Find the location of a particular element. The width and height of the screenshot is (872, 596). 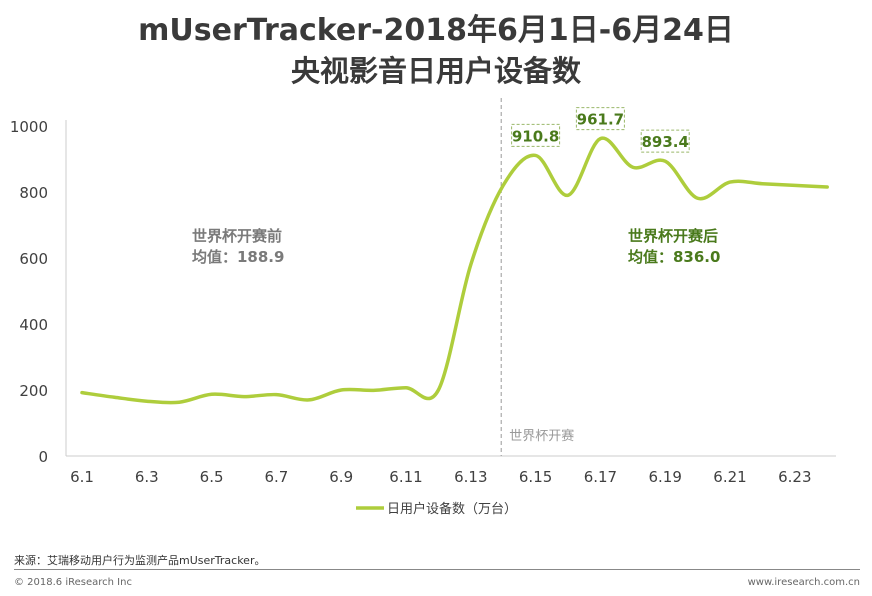

data-label: 893.4 is located at coordinates (664, 142).